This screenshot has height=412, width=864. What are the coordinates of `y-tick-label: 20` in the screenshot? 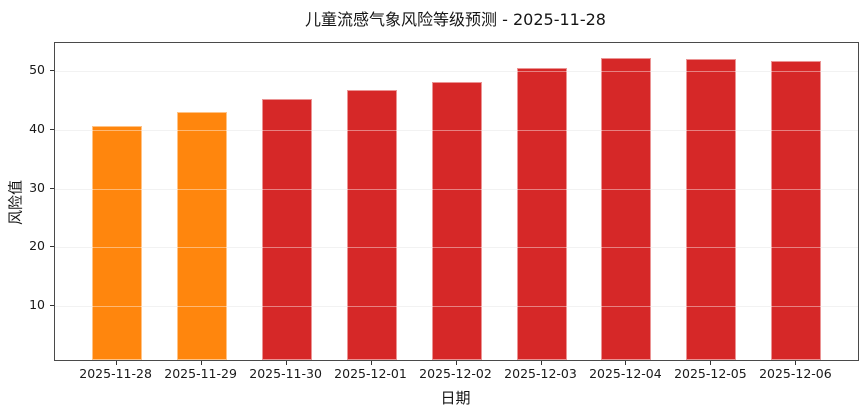 It's located at (37, 246).